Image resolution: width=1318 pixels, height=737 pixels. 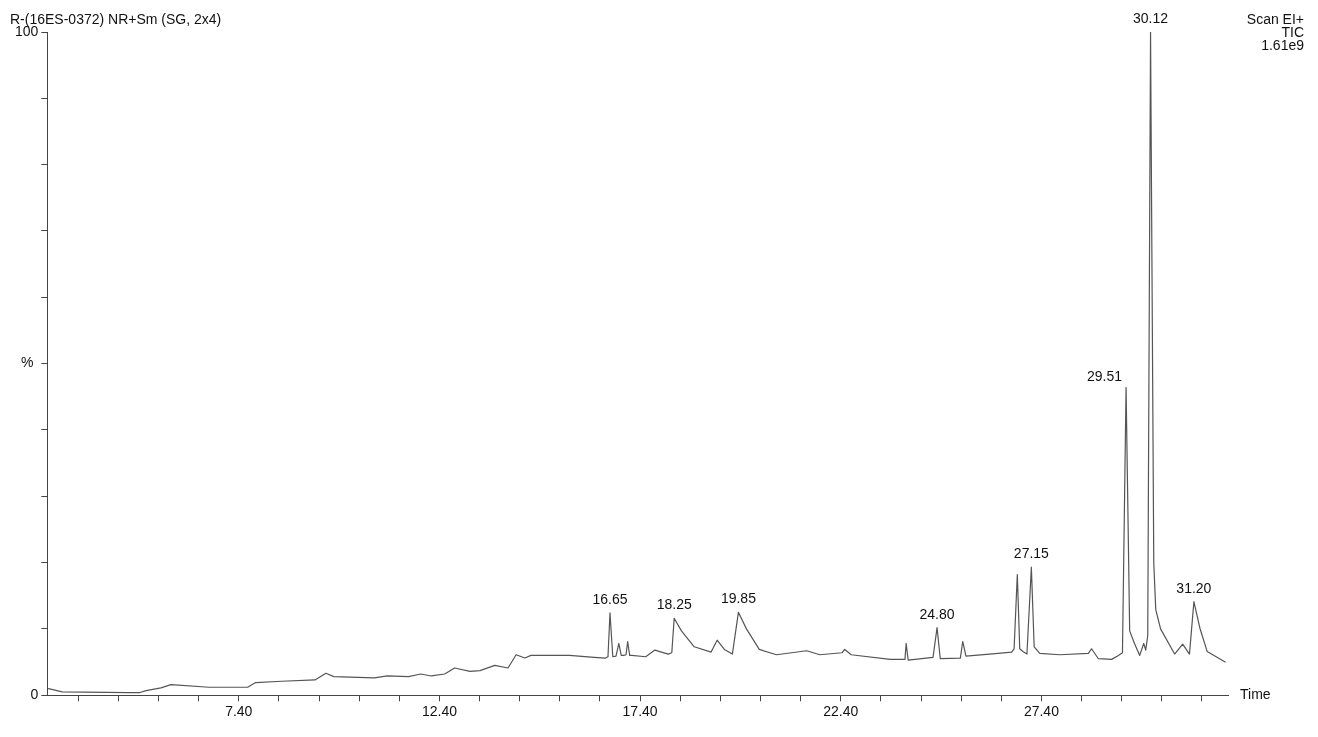 I want to click on text: TIC, so click(x=1292, y=32).